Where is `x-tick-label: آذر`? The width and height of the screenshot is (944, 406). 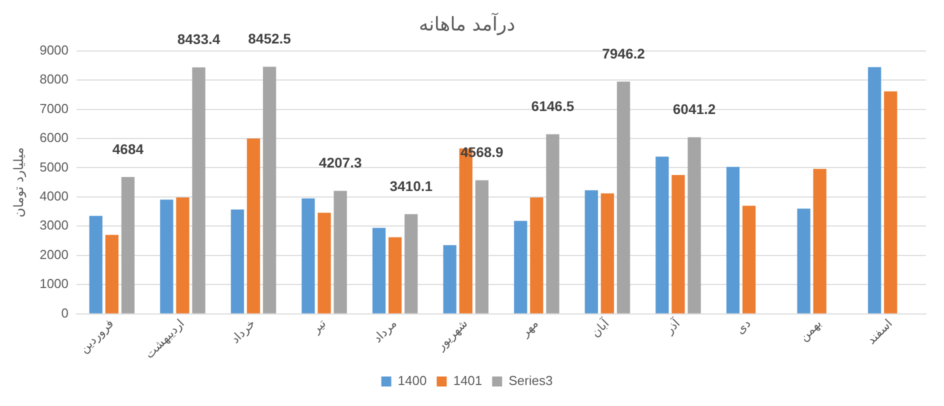
x-tick-label: آذر is located at coordinates (672, 326).